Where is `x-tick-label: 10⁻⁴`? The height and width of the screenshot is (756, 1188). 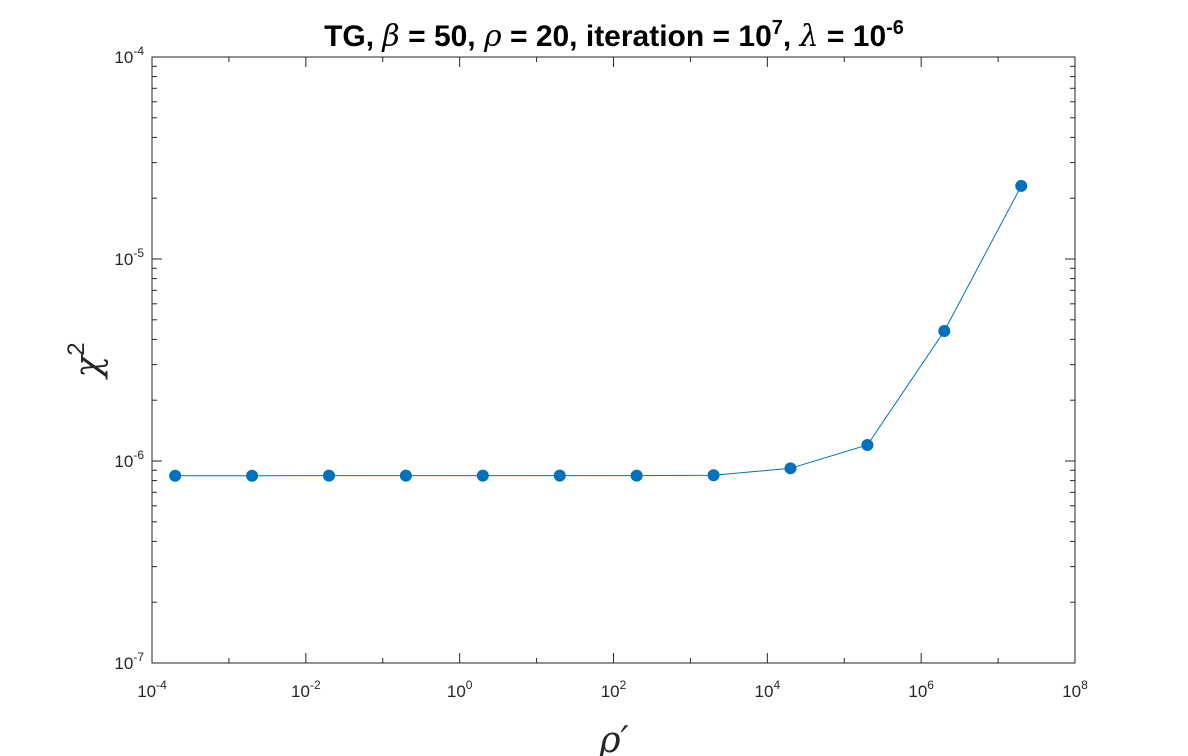
x-tick-label: 10⁻⁴ is located at coordinates (152, 689).